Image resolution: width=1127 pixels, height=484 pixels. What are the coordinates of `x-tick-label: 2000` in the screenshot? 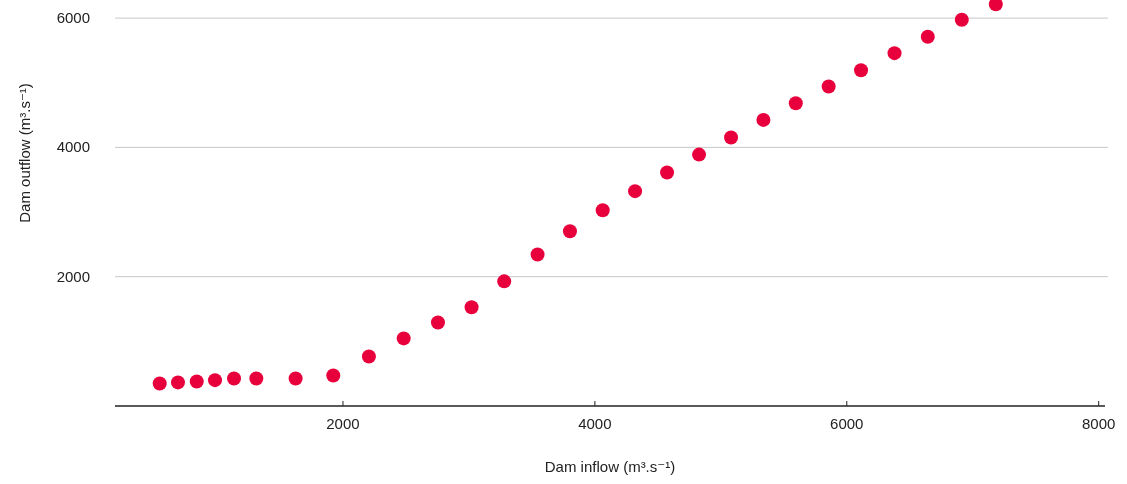 It's located at (343, 423).